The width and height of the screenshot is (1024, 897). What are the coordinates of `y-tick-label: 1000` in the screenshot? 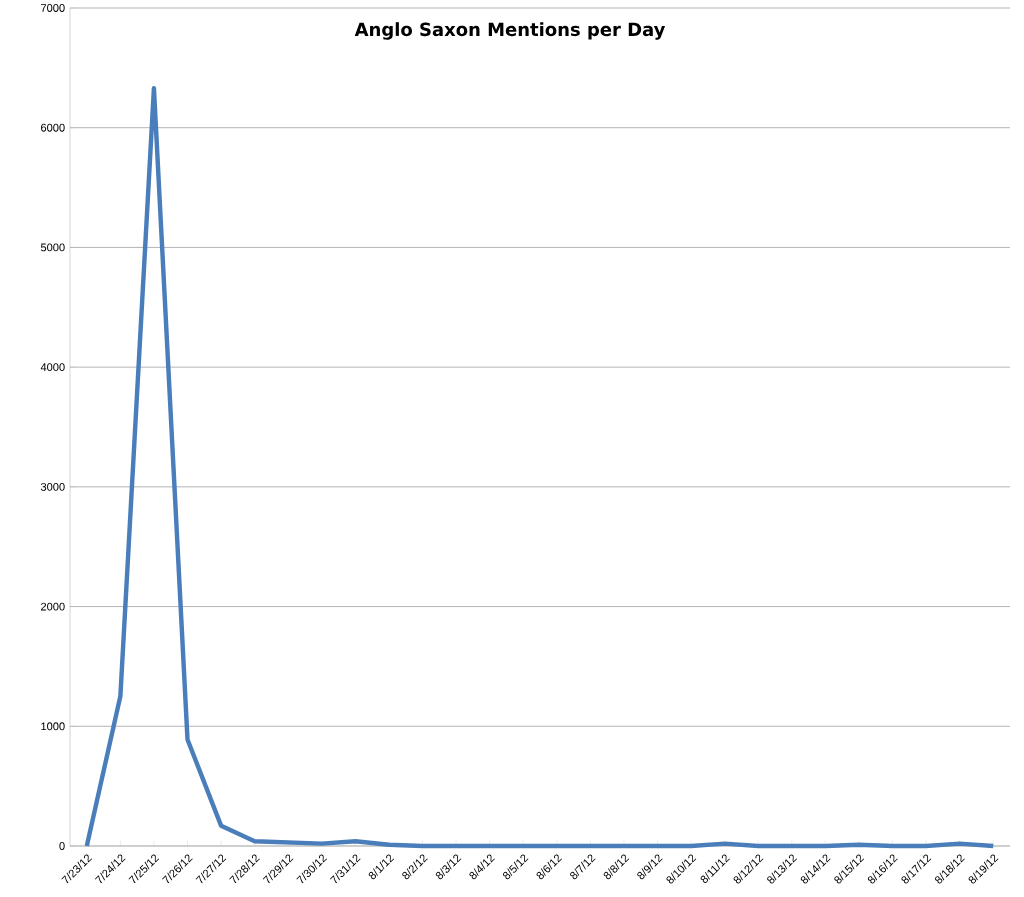 It's located at (53, 726).